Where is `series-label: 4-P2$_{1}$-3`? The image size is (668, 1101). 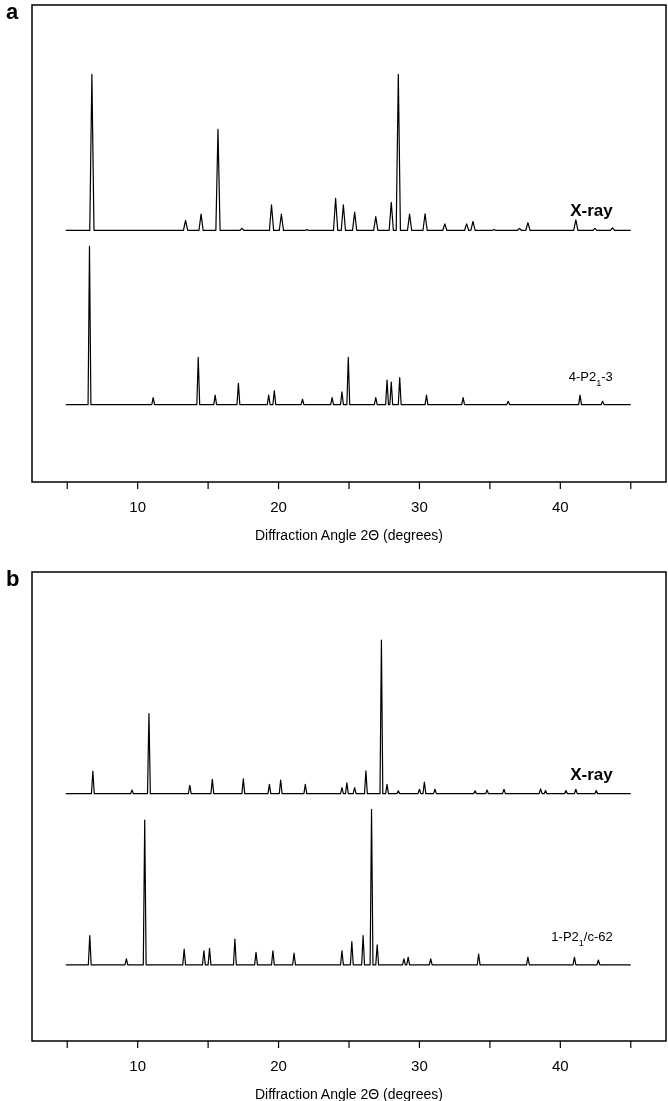
series-label: 4-P2$_{1}$-3 is located at coordinates (590, 378).